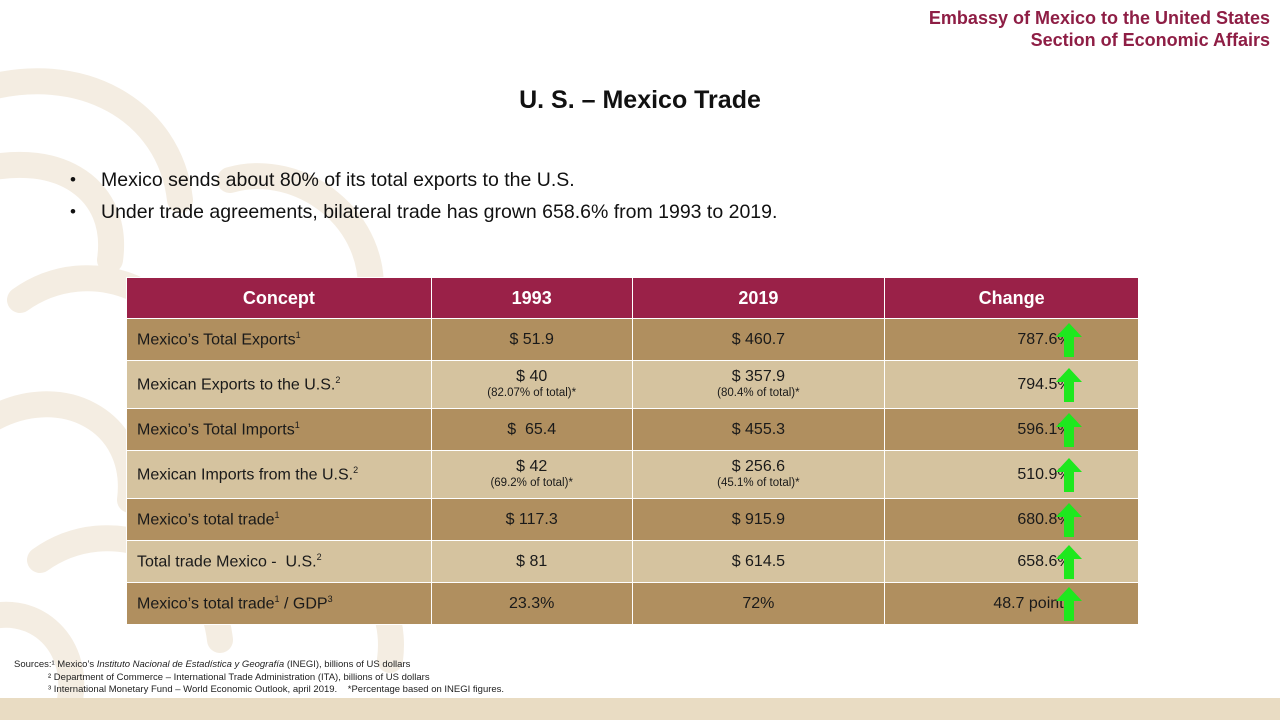 This screenshot has width=1280, height=720. What do you see at coordinates (758, 474) in the screenshot?
I see `value-2019-cell: $ 256.6 (45.1% of total)*` at bounding box center [758, 474].